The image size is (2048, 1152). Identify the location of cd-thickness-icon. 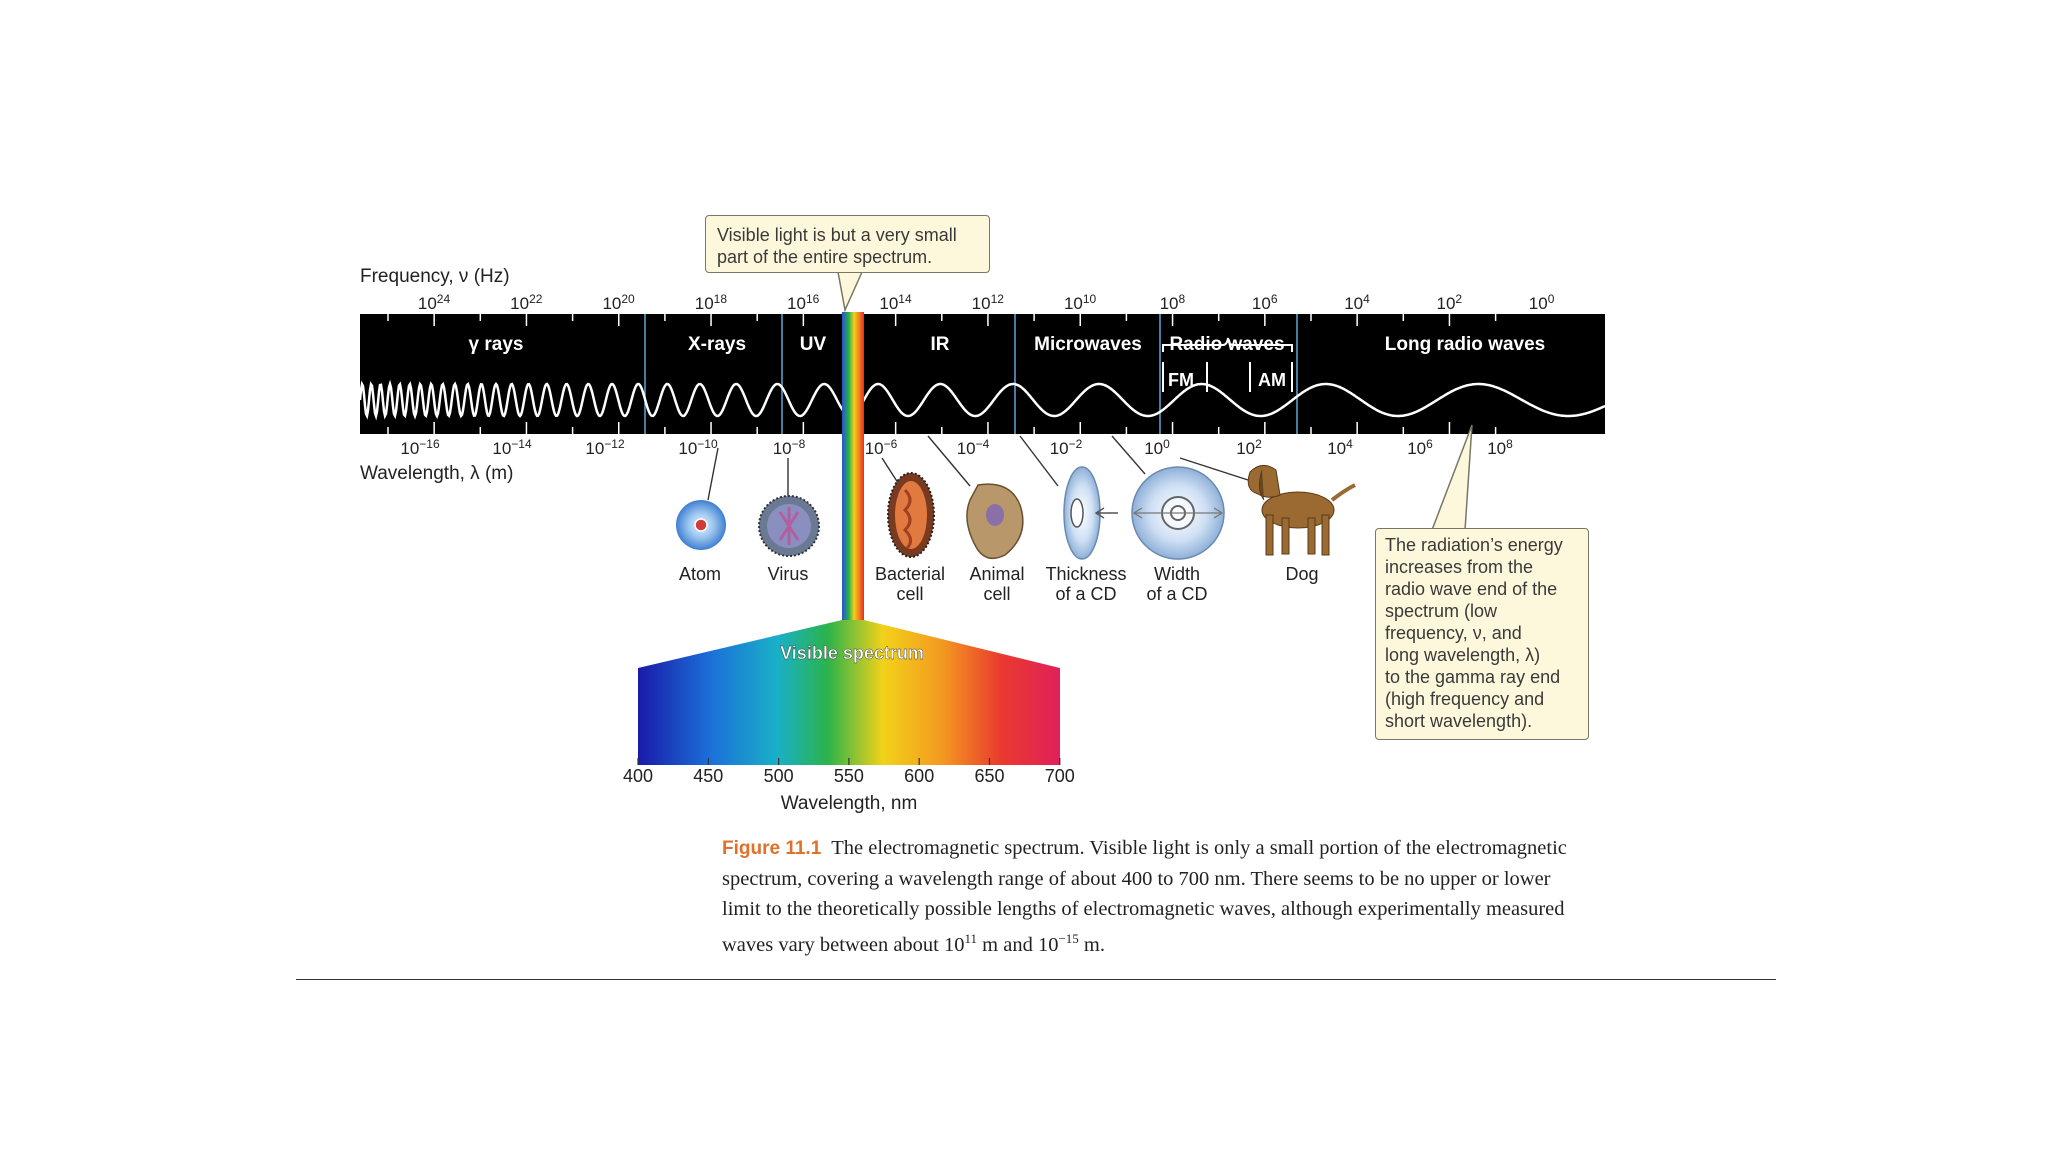
(1090, 513).